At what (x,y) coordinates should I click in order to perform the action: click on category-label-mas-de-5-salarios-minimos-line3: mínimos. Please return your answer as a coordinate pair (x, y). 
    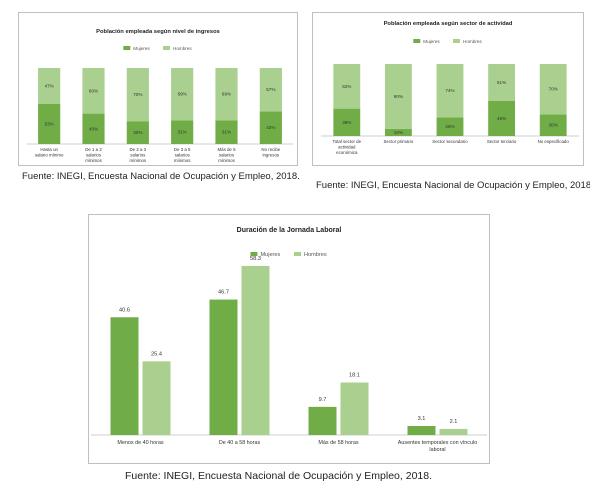
    Looking at the image, I should click on (226, 160).